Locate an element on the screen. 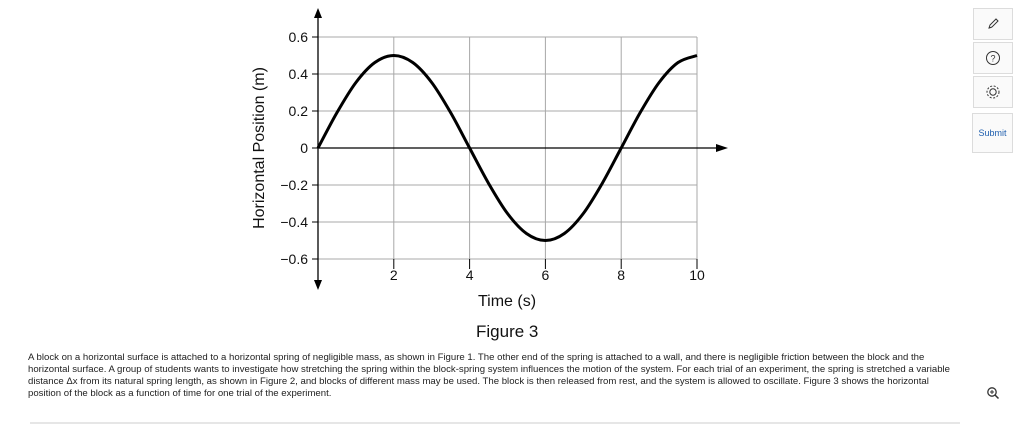  settings-button is located at coordinates (993, 92).